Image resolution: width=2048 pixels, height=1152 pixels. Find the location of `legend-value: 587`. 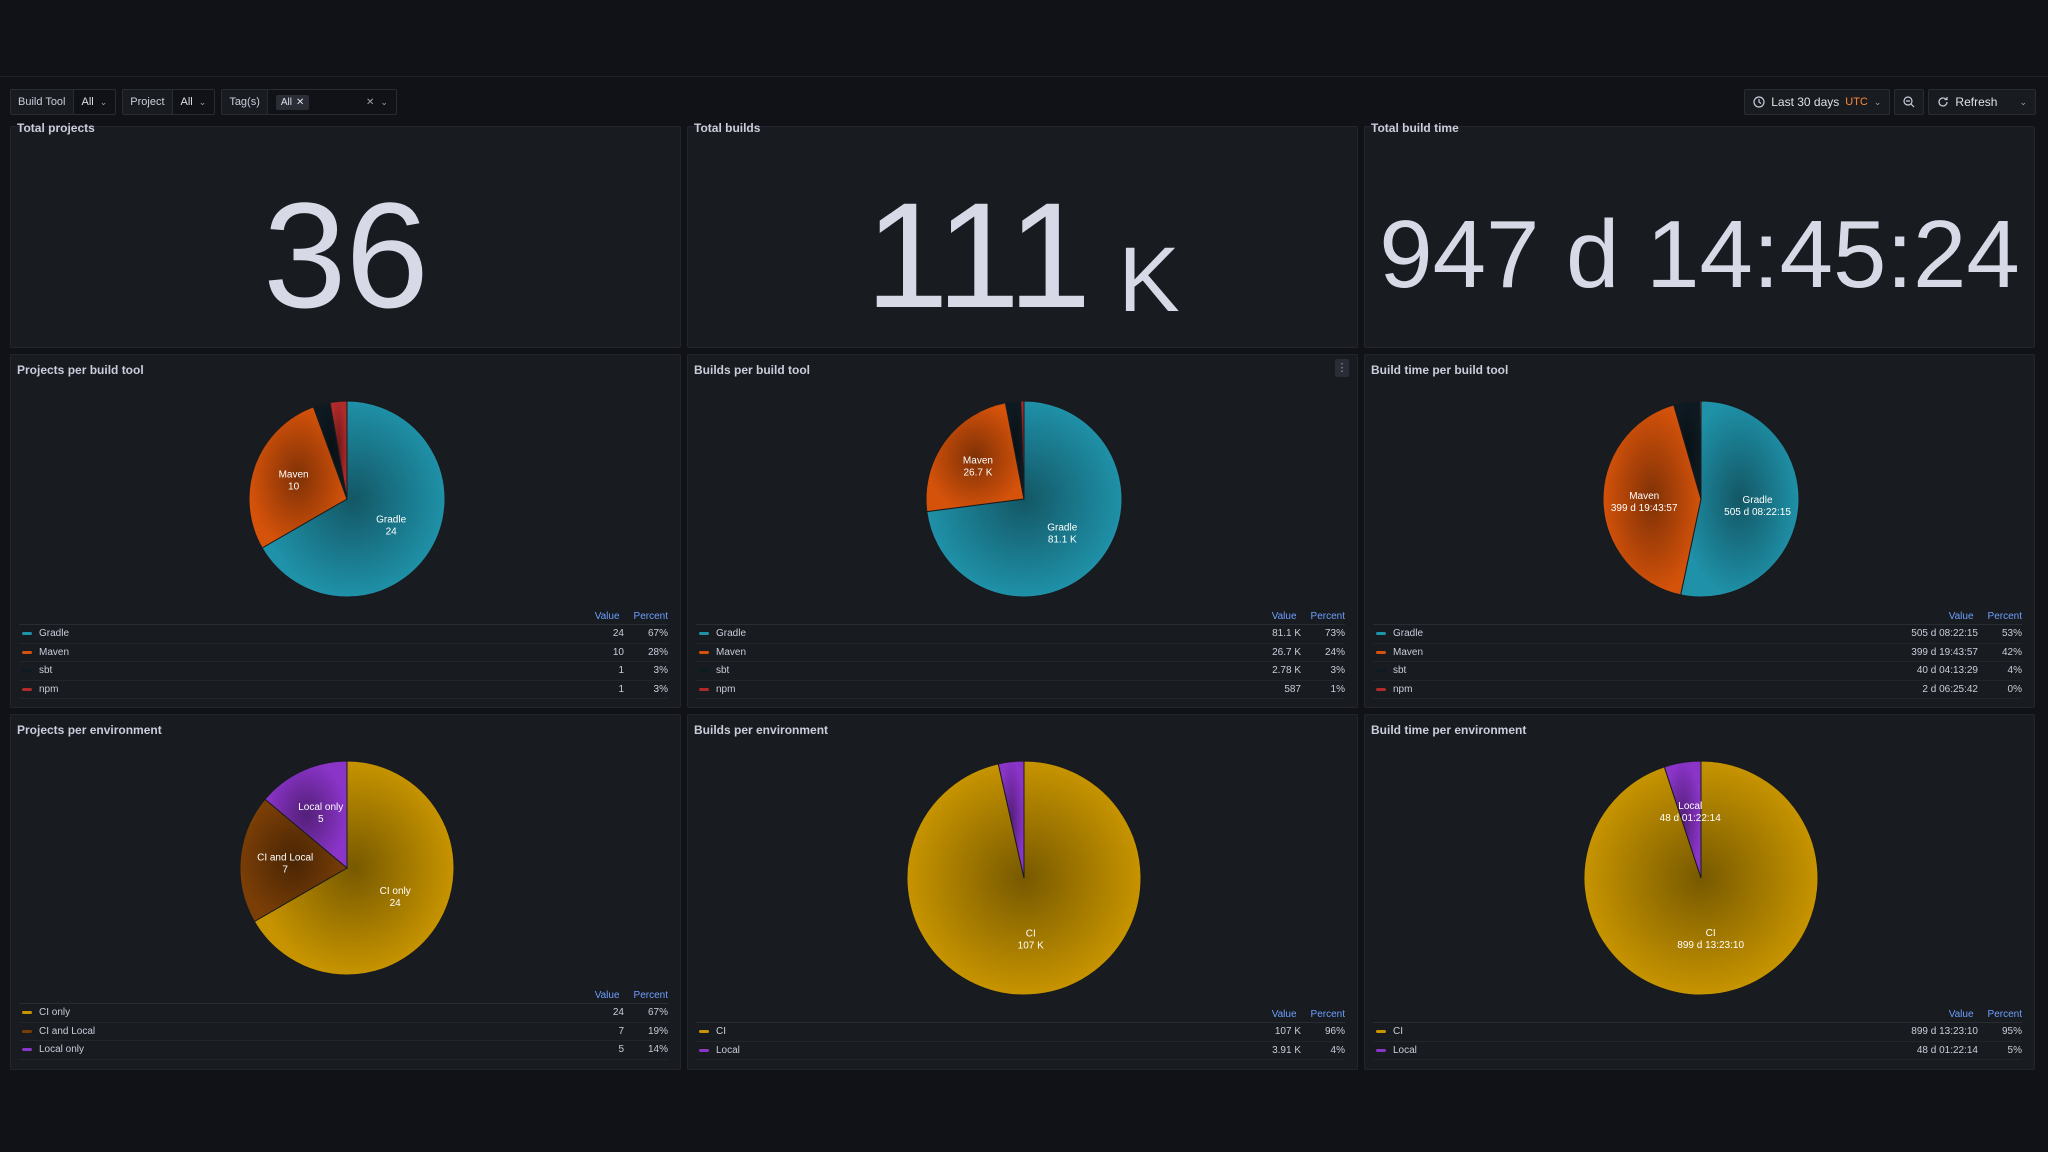

legend-value: 587 is located at coordinates (1292, 689).